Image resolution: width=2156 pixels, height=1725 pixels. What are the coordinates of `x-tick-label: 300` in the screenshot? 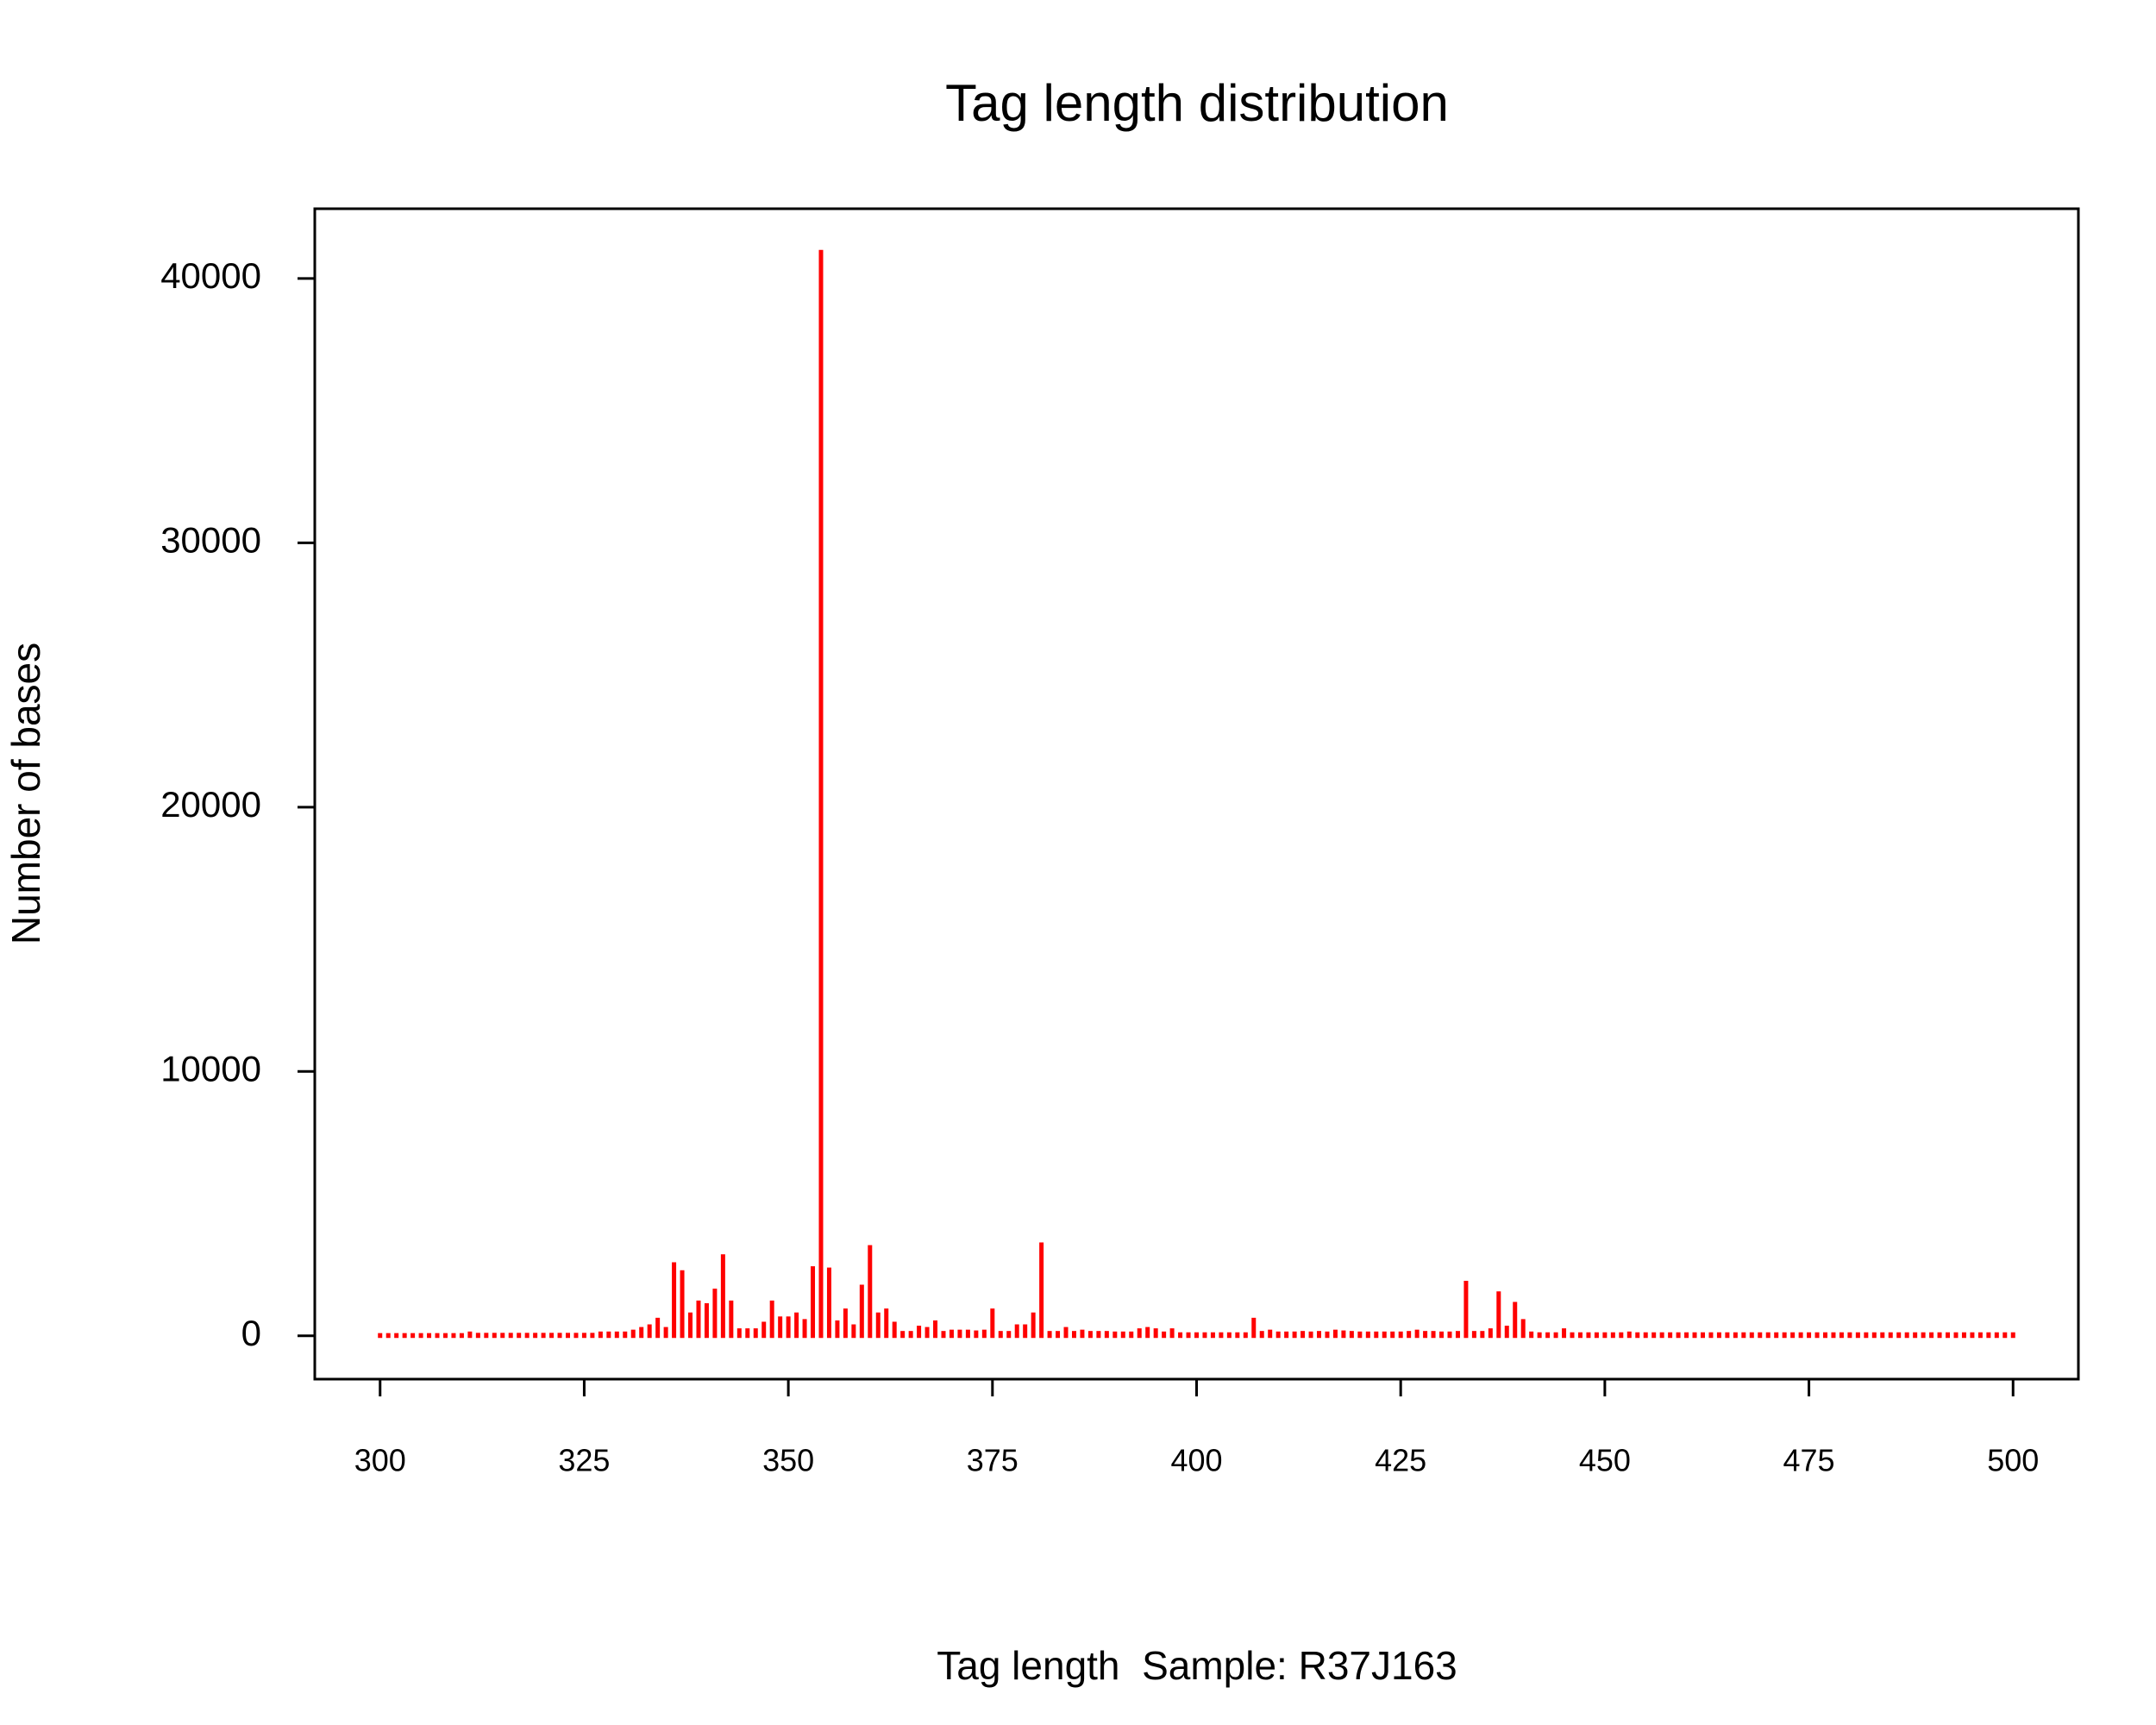 It's located at (380, 1461).